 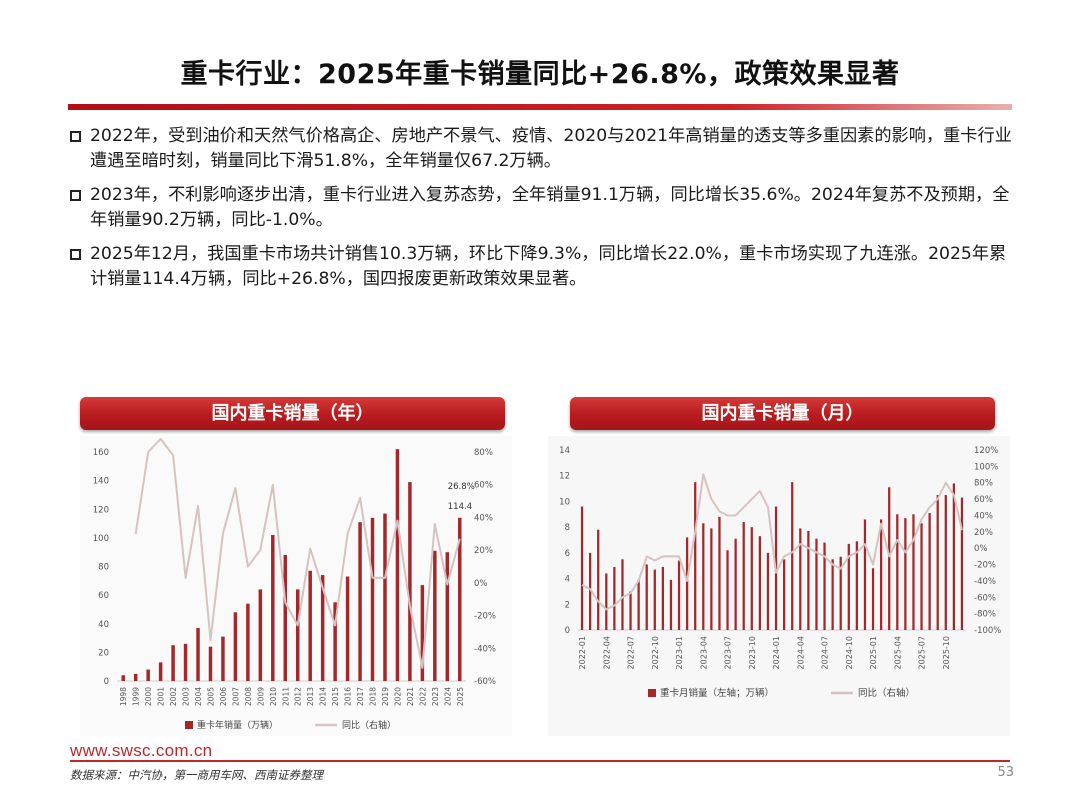 What do you see at coordinates (422, 696) in the screenshot?
I see `x-tick-label: 2022` at bounding box center [422, 696].